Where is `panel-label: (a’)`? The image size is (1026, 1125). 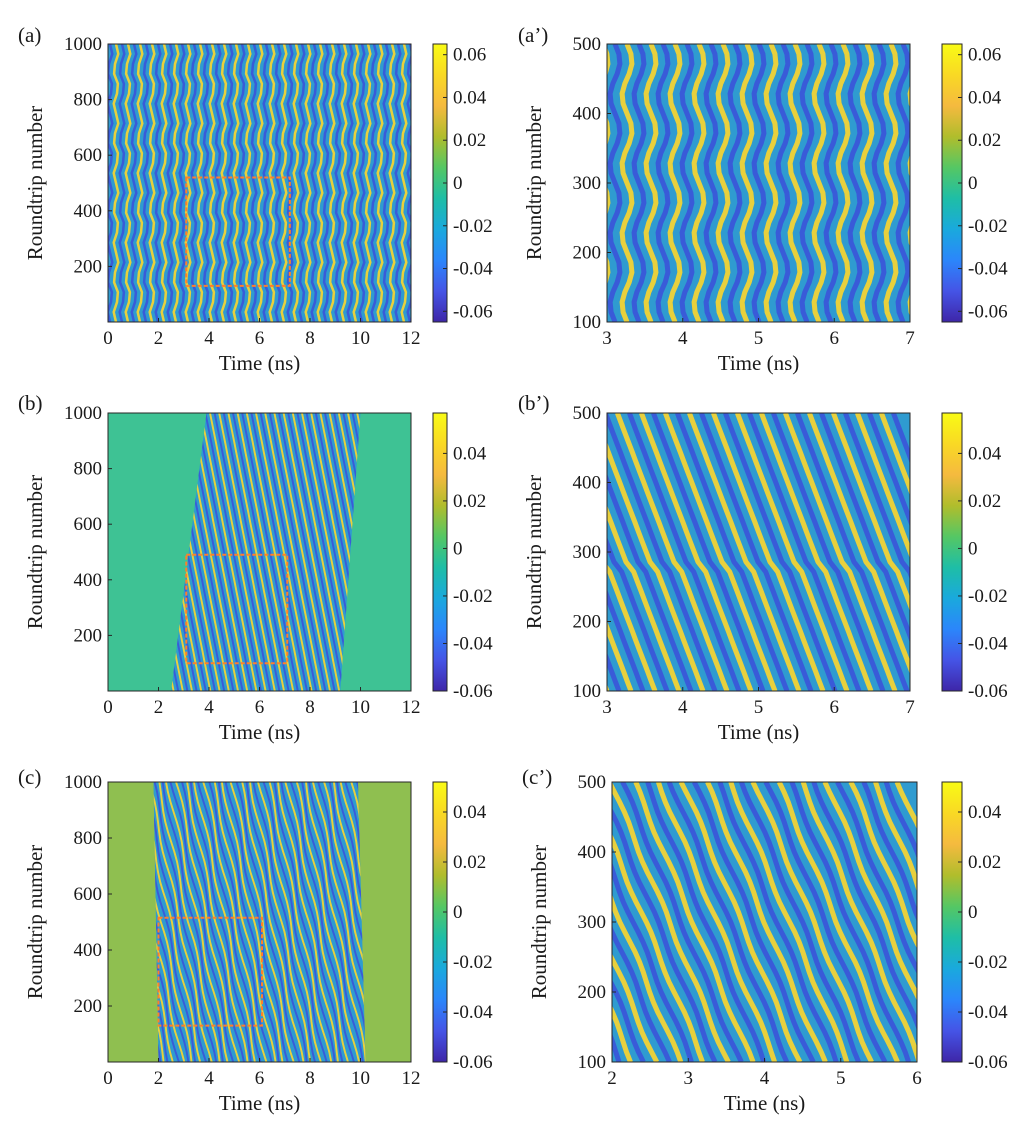
panel-label: (a’) is located at coordinates (533, 35).